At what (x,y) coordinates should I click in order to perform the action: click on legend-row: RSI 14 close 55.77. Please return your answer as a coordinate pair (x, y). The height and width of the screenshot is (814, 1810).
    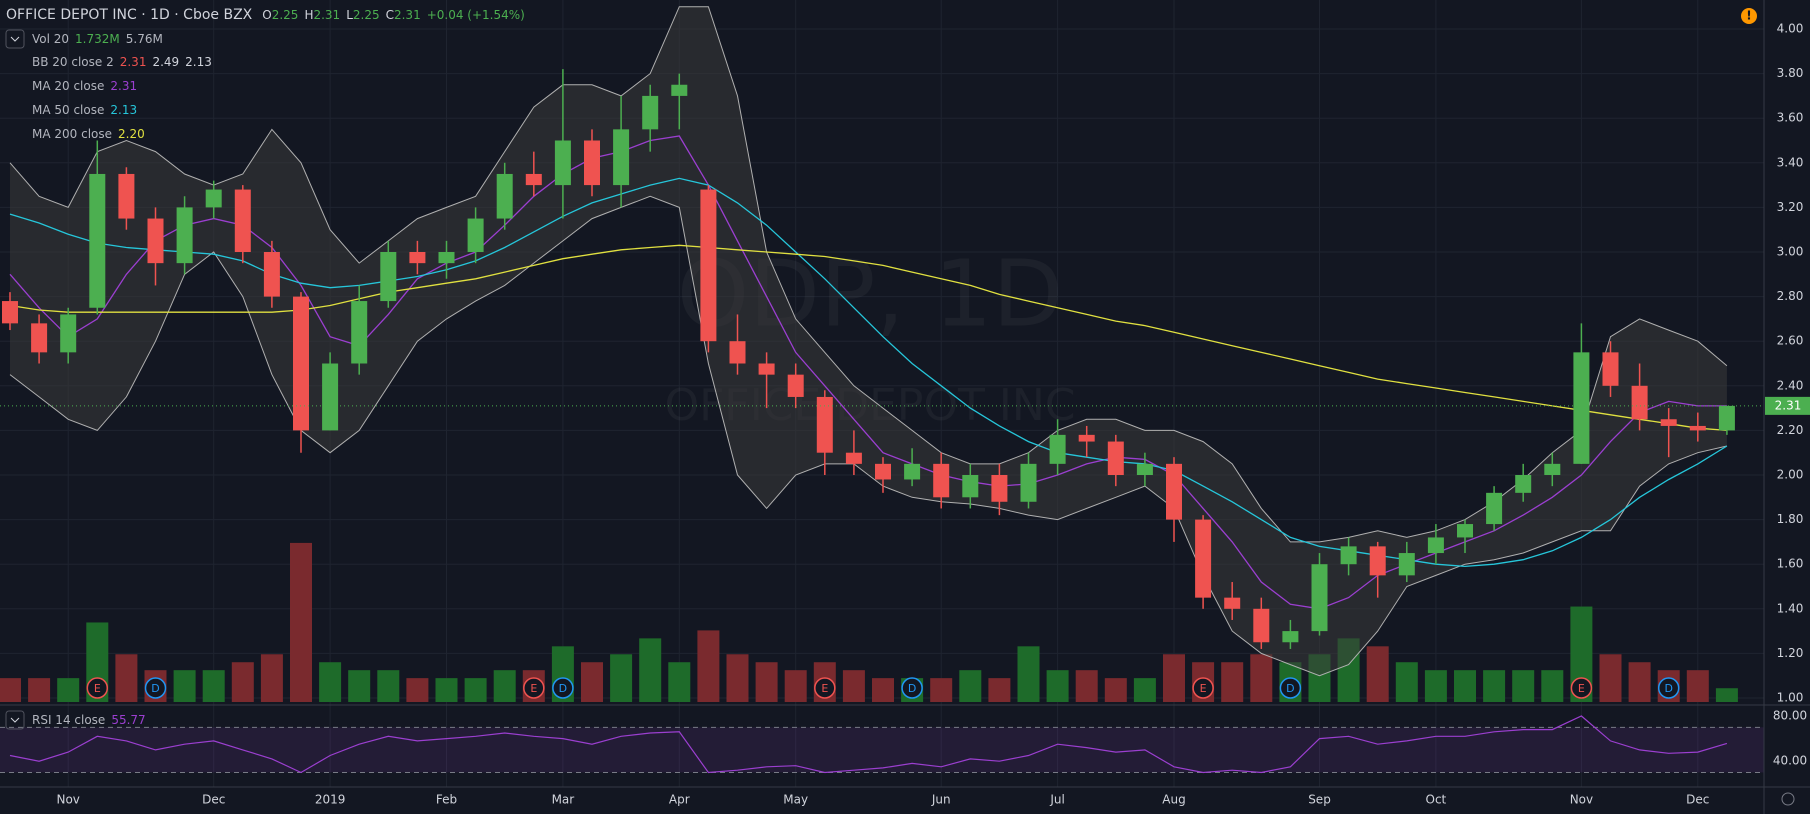
    Looking at the image, I should click on (89, 720).